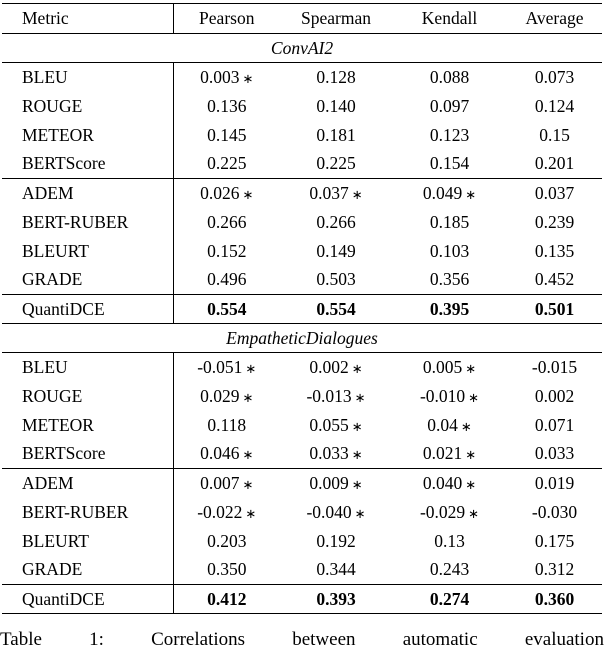  What do you see at coordinates (96, 639) in the screenshot?
I see `caption-word: 1:` at bounding box center [96, 639].